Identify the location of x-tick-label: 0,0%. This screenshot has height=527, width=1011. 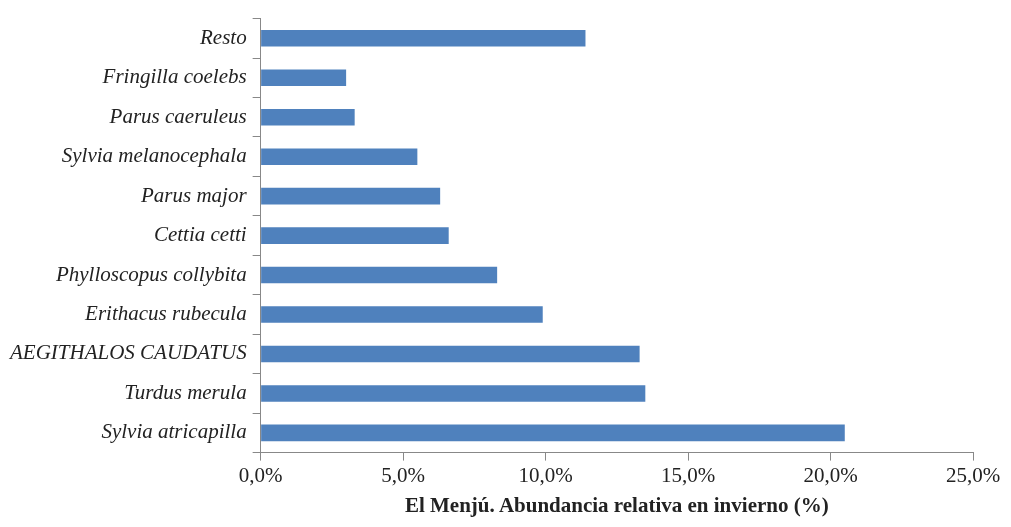
(260, 474).